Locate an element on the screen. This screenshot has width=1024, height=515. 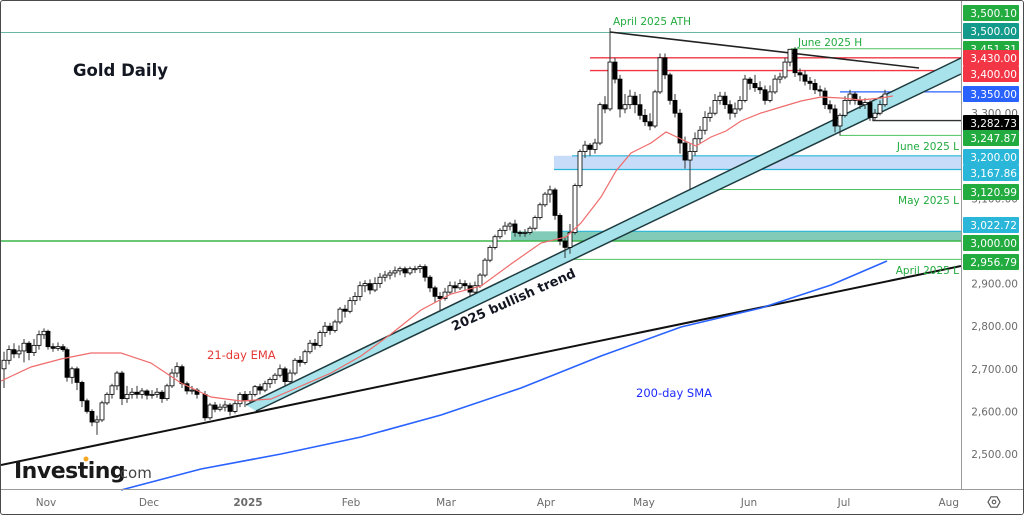
price-label: 3,200.00 is located at coordinates (991, 157).